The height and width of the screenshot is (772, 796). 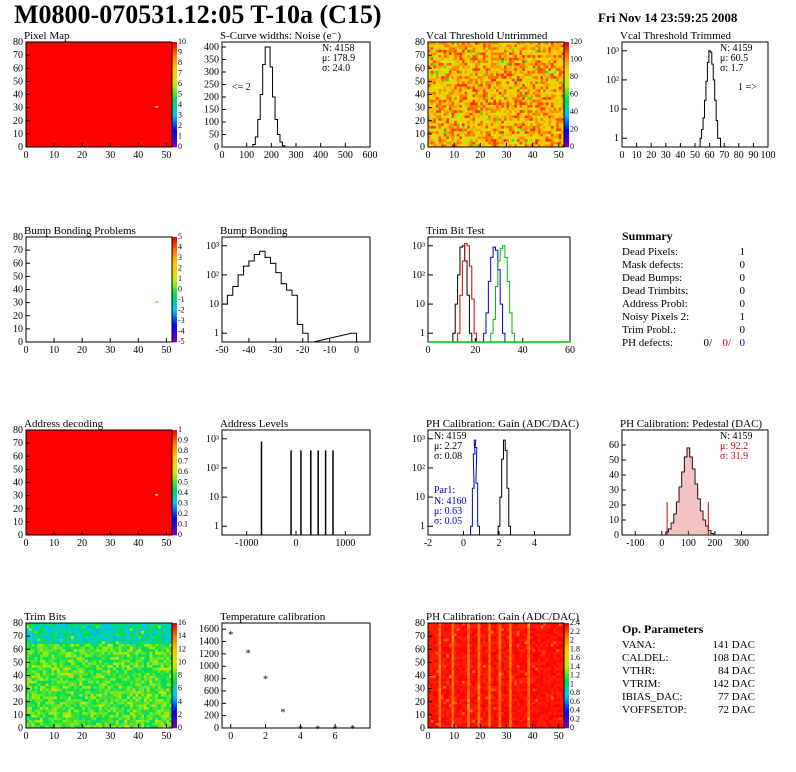 What do you see at coordinates (211, 122) in the screenshot?
I see `y-tick-label: 100` at bounding box center [211, 122].